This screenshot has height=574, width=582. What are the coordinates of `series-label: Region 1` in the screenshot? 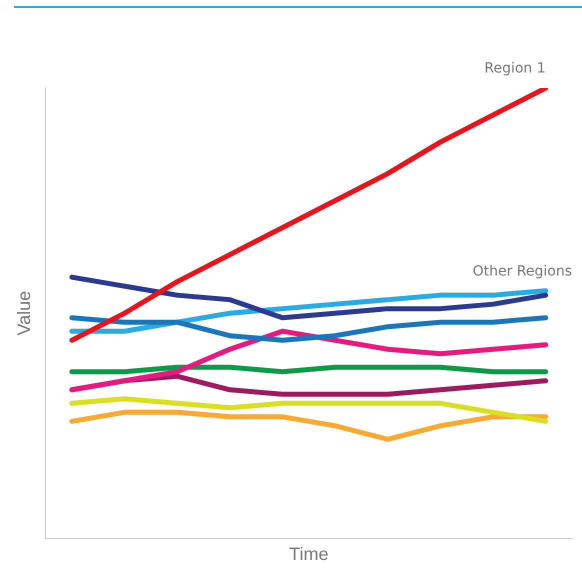 It's located at (515, 68).